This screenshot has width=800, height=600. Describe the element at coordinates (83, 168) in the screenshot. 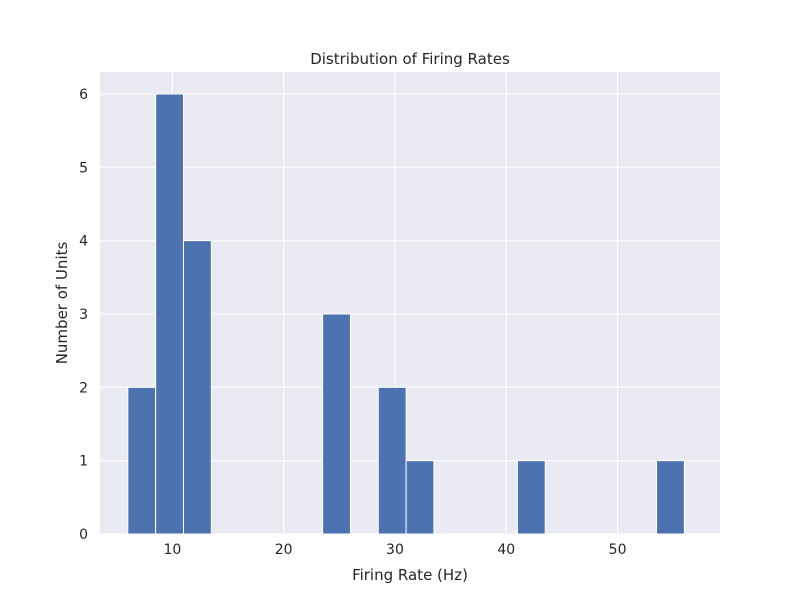

I see `y-tick-label: 5` at that location.